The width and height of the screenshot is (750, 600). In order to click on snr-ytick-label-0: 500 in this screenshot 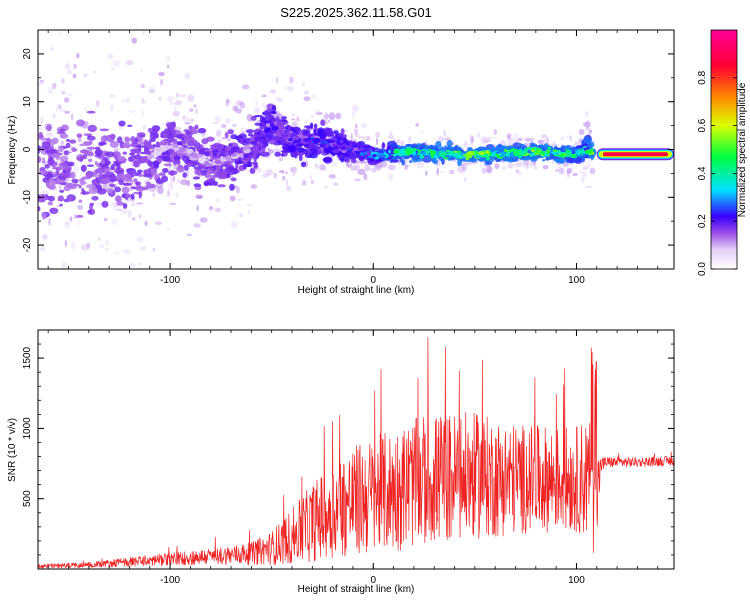, I will do `click(27, 498)`.